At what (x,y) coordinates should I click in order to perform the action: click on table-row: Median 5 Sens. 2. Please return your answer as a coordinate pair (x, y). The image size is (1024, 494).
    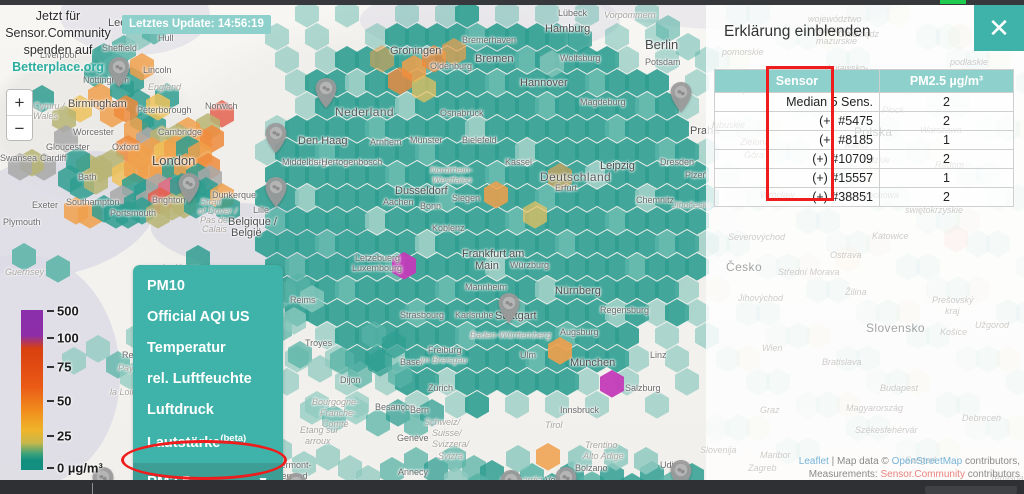
    Looking at the image, I should click on (864, 102).